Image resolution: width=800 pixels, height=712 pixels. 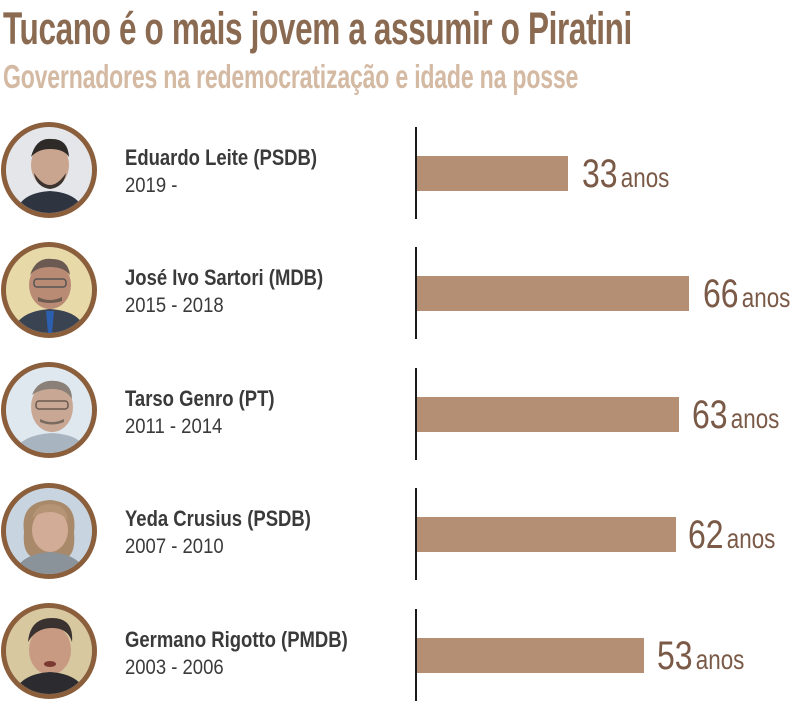 I want to click on age-label: 66 anos, so click(x=746, y=296).